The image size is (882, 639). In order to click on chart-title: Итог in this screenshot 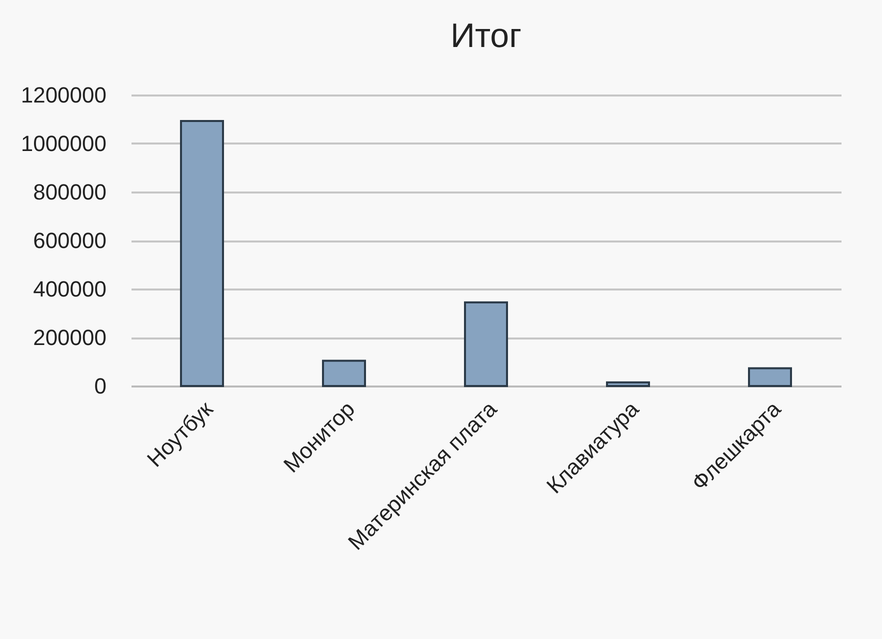, I will do `click(486, 36)`.